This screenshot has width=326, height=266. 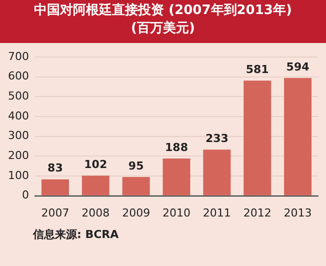 What do you see at coordinates (18, 175) in the screenshot?
I see `y-tick-label: 100` at bounding box center [18, 175].